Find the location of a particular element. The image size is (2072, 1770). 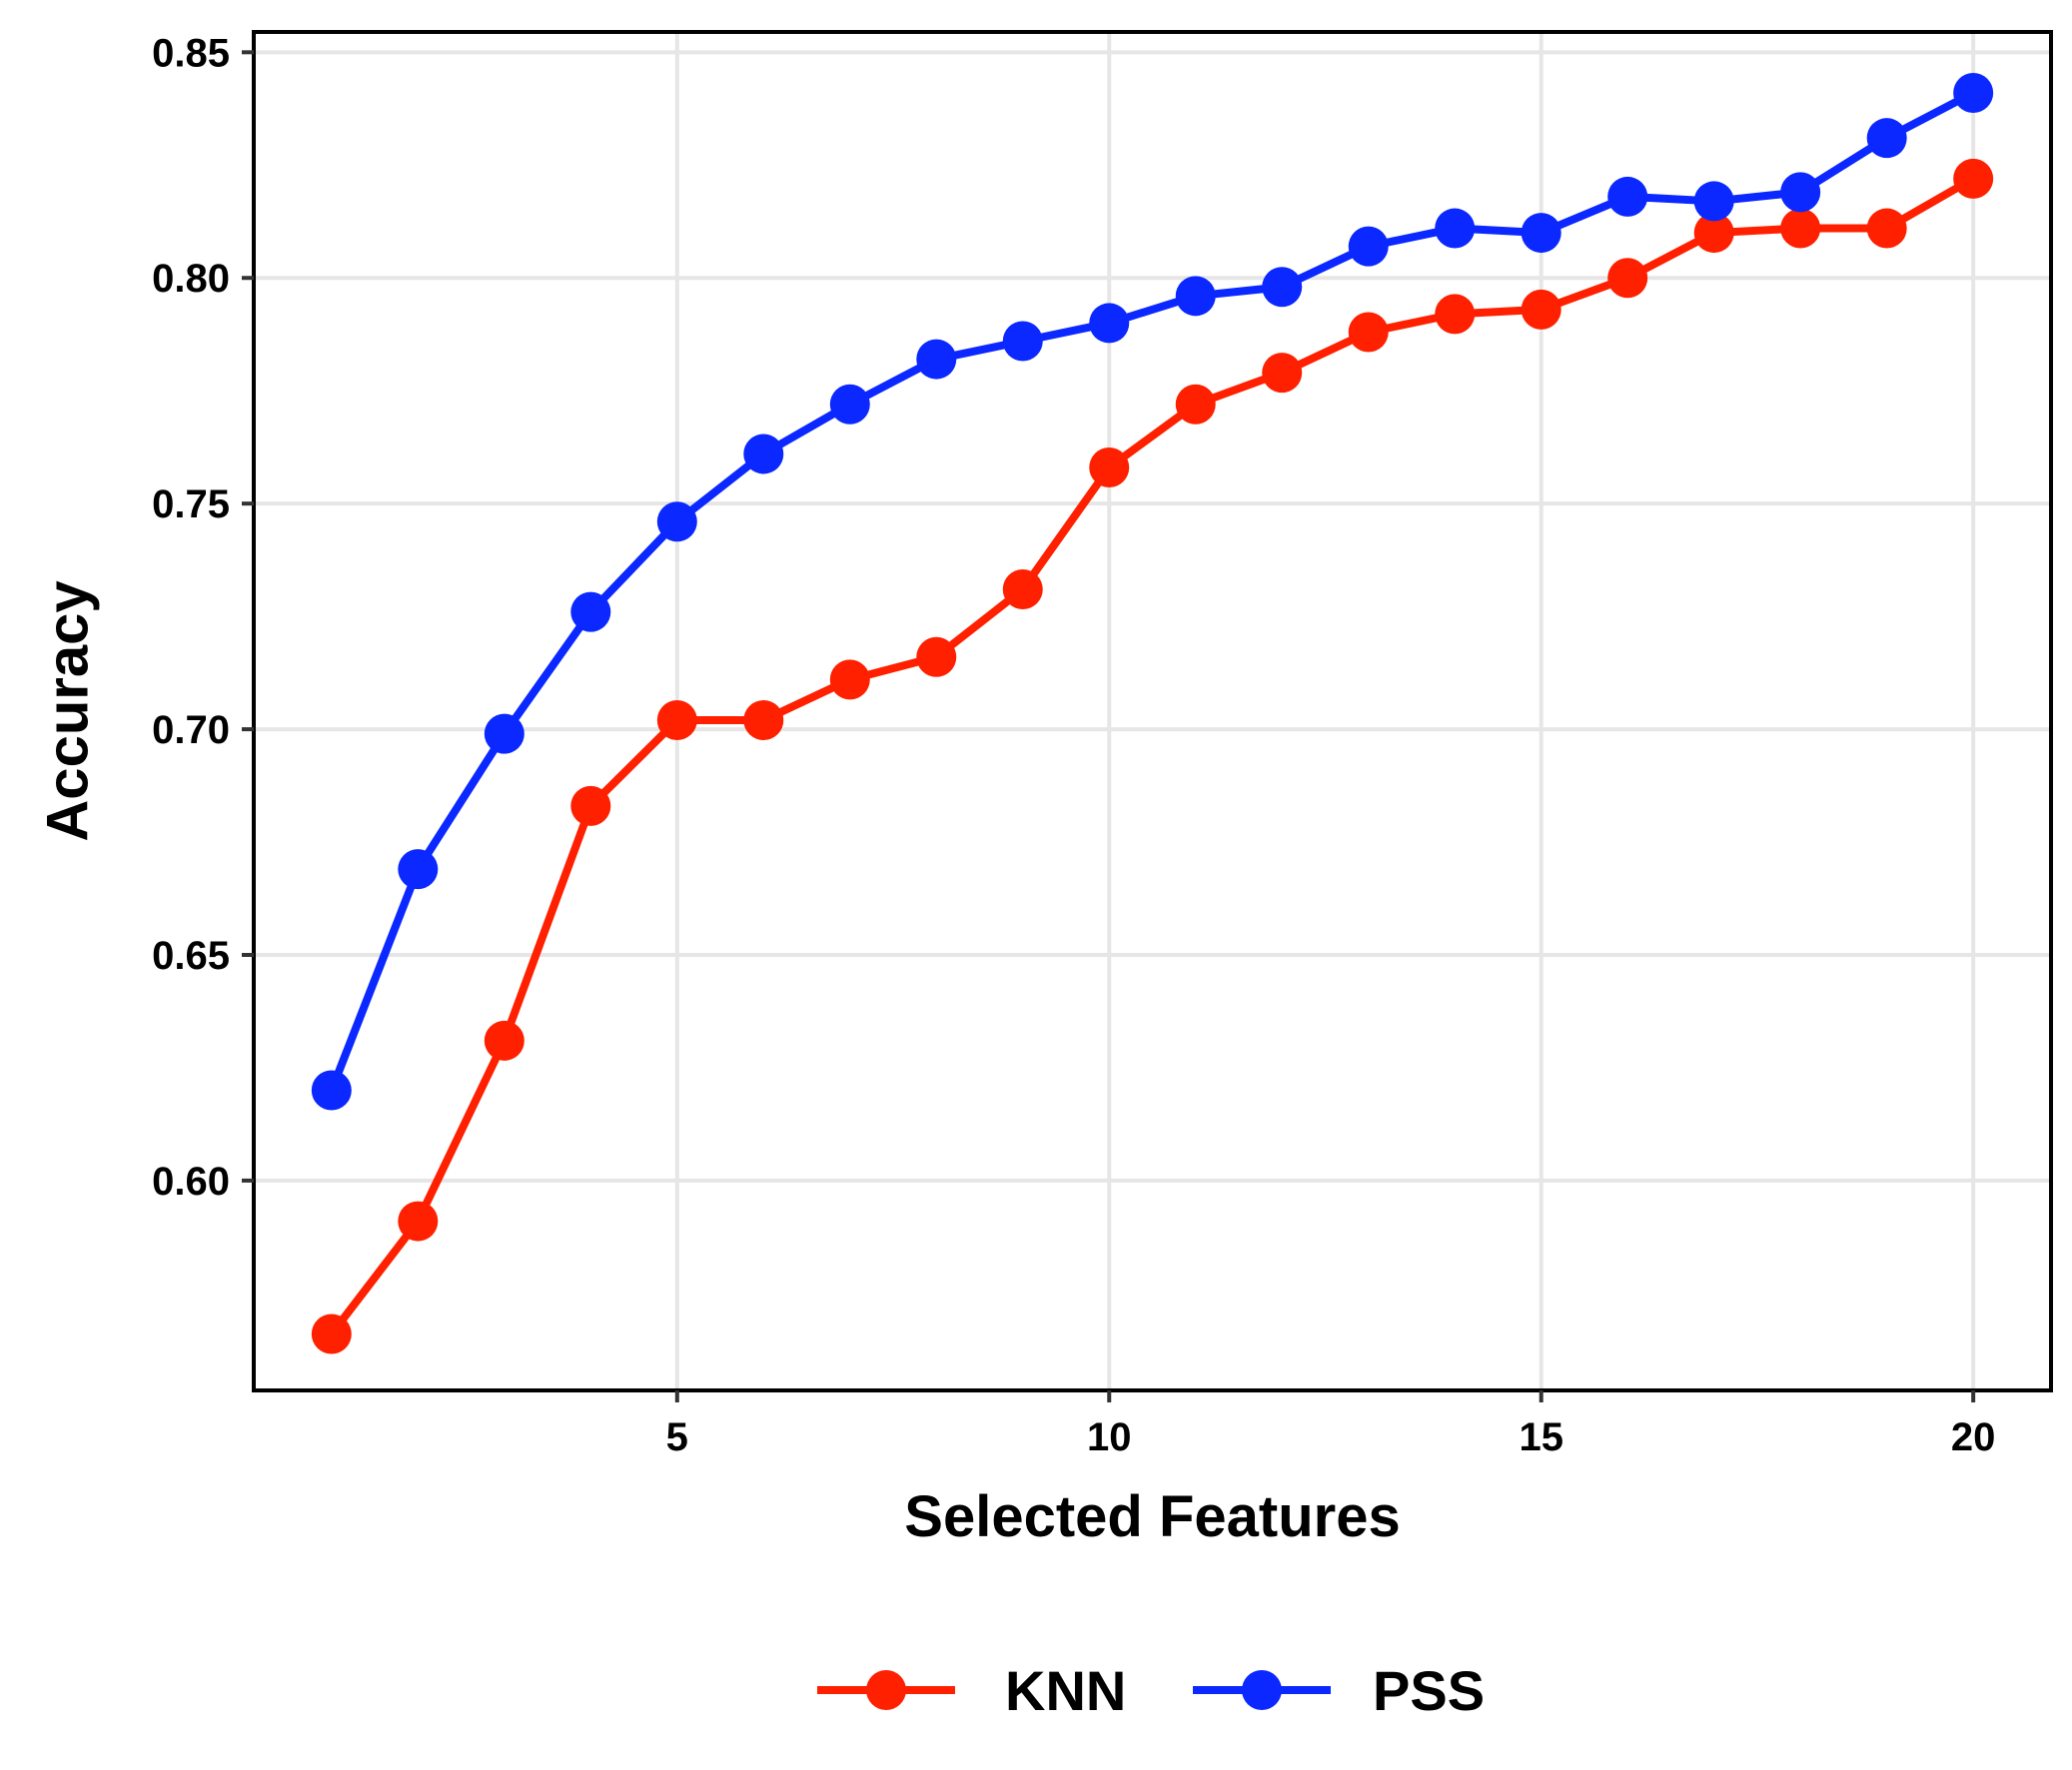

y-tick-label: 0.65 is located at coordinates (191, 956).